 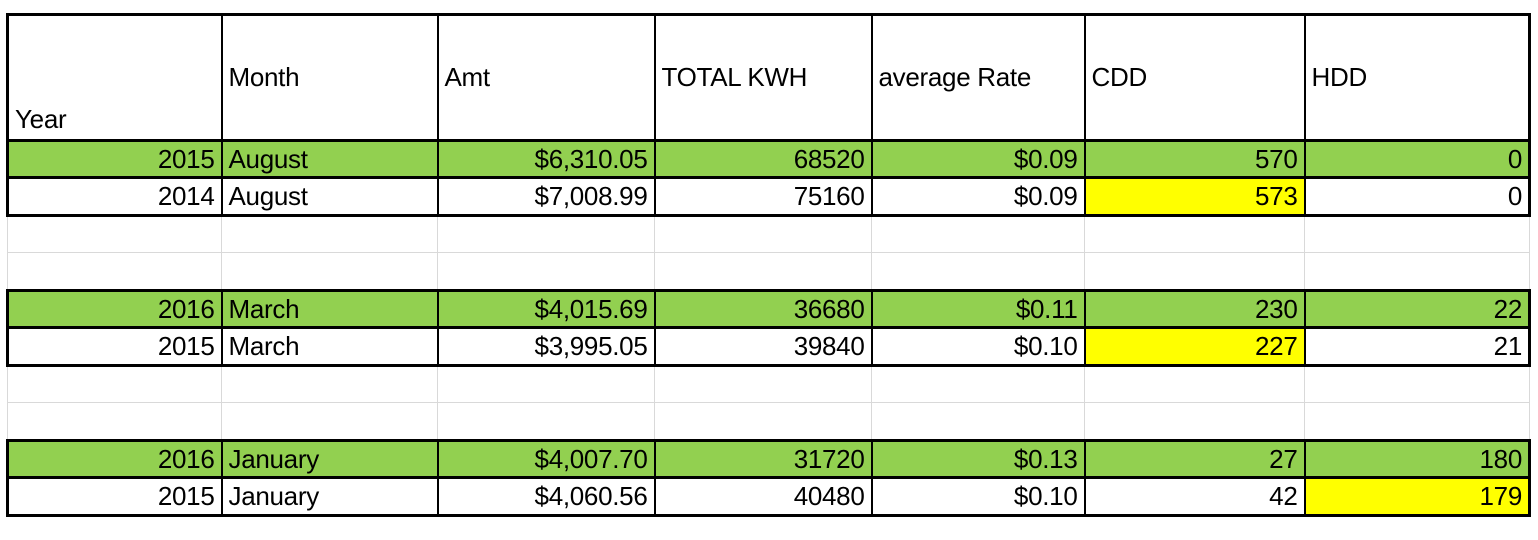 What do you see at coordinates (763, 496) in the screenshot?
I see `cell-total-kwh: 40480` at bounding box center [763, 496].